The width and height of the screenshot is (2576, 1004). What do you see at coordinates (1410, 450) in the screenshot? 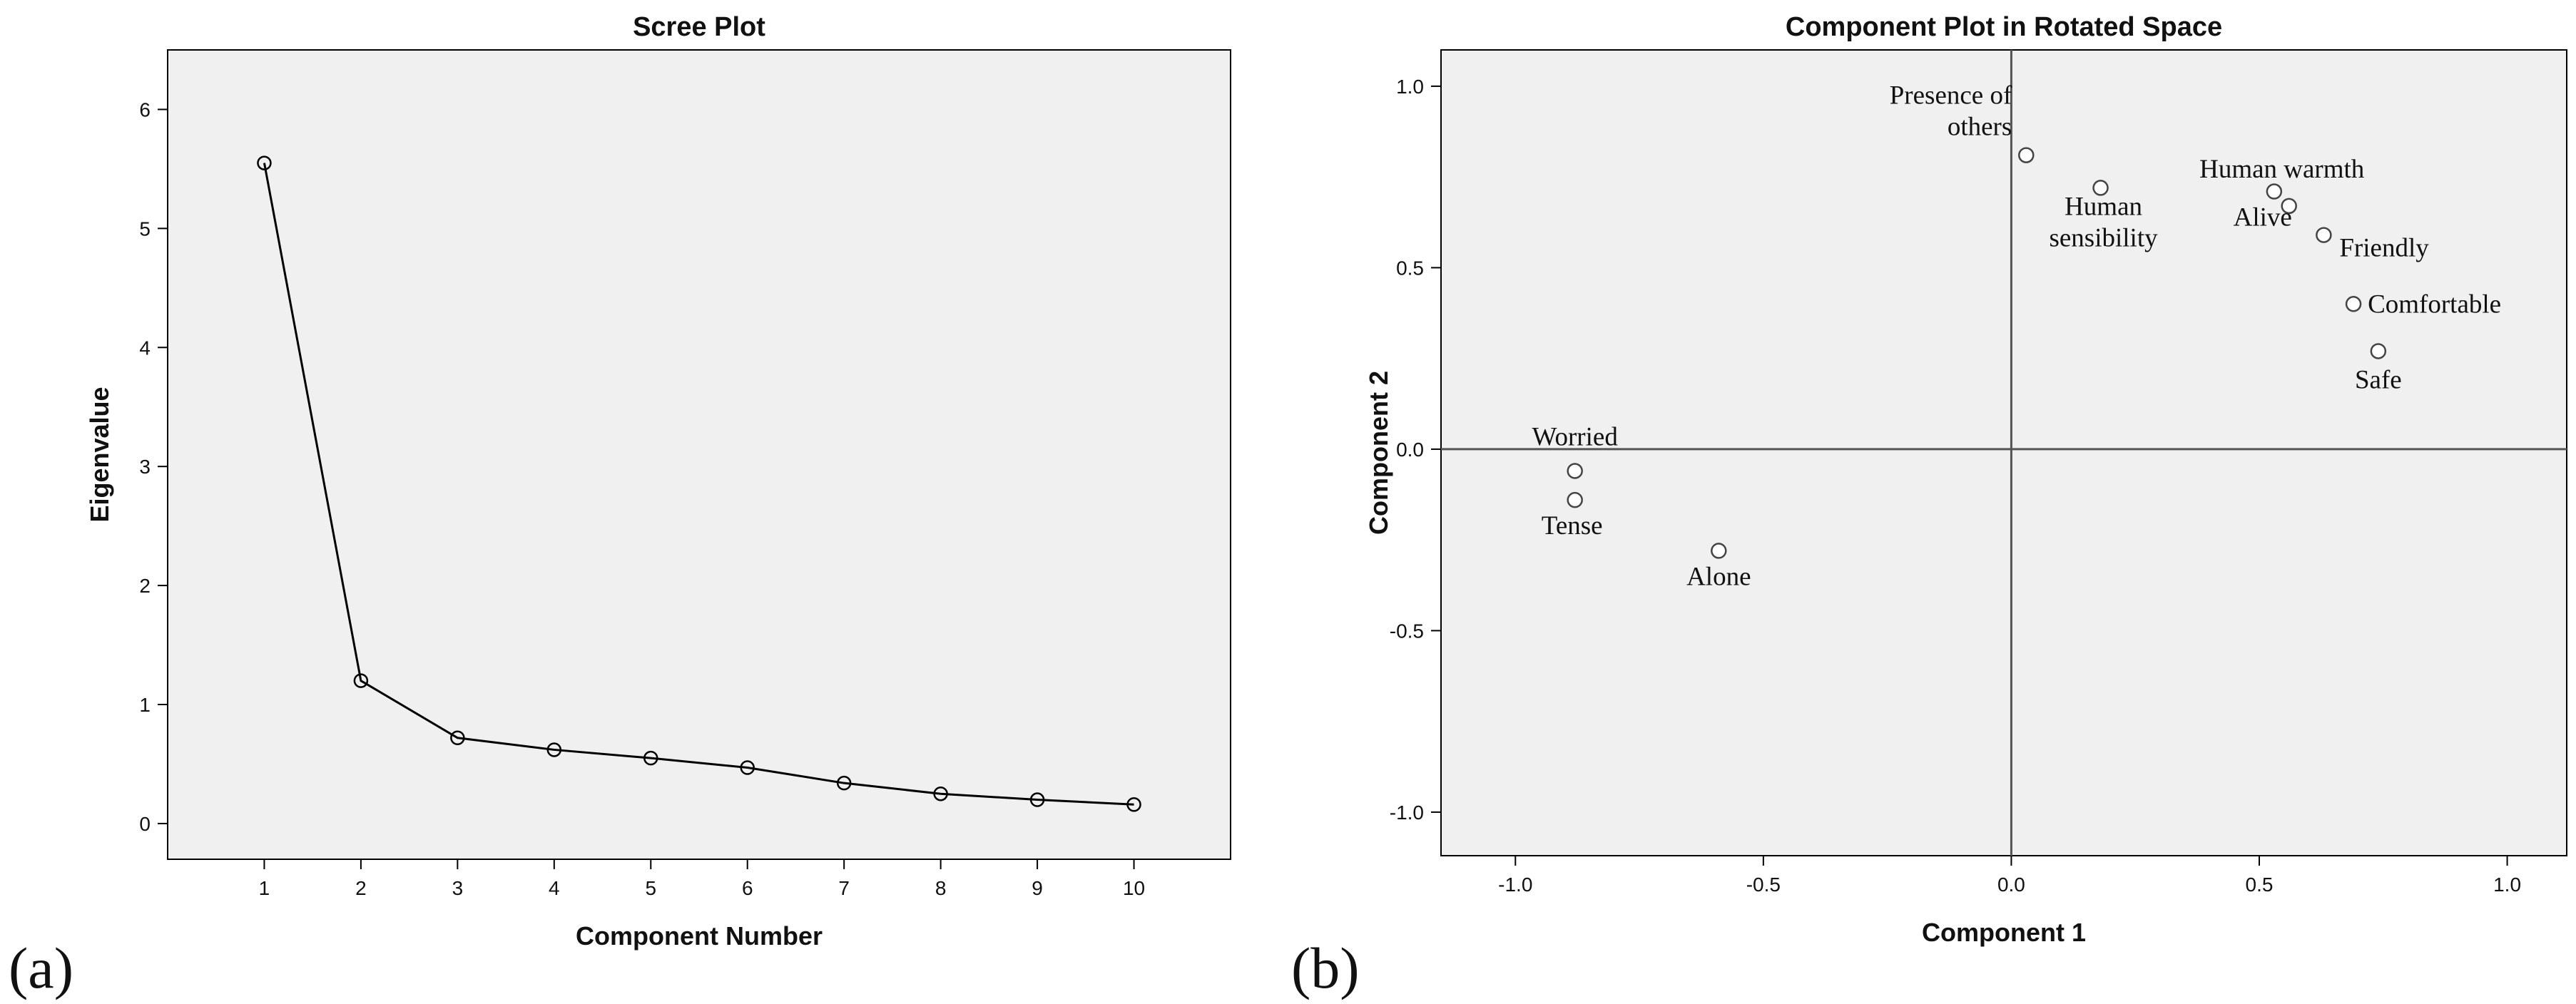
I see `y-tick-label: 0.0` at bounding box center [1410, 450].